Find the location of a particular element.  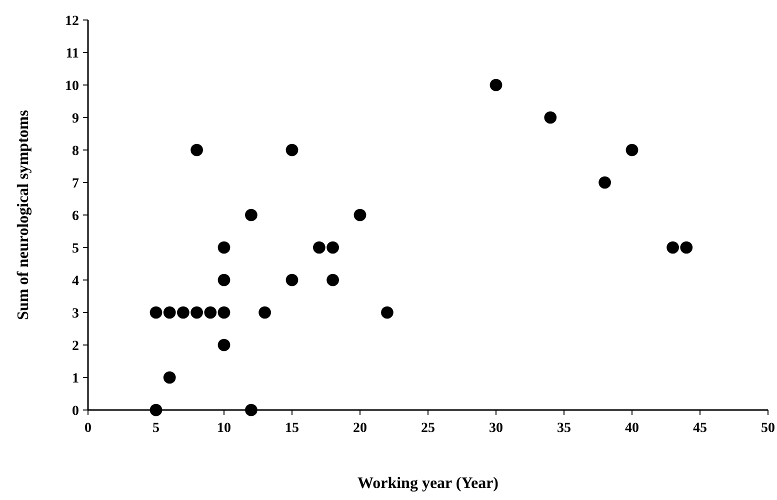

y-tick-label: 7 is located at coordinates (75, 184).